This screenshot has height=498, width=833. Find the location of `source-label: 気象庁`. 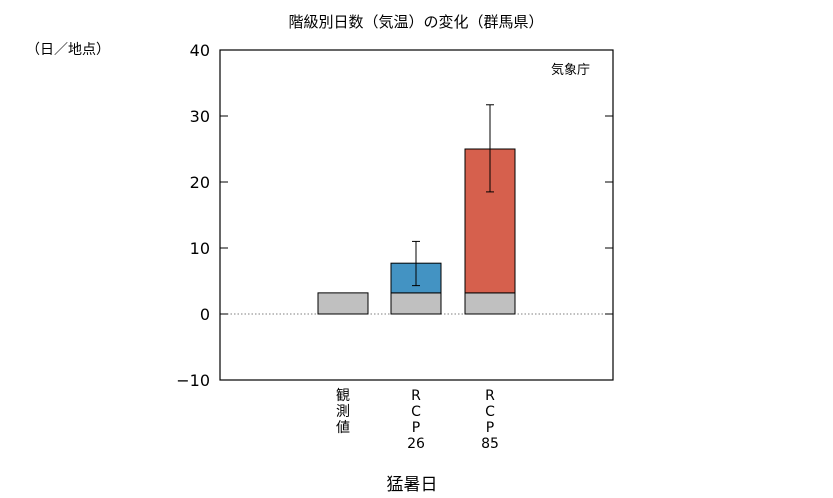

source-label: 気象庁 is located at coordinates (570, 70).